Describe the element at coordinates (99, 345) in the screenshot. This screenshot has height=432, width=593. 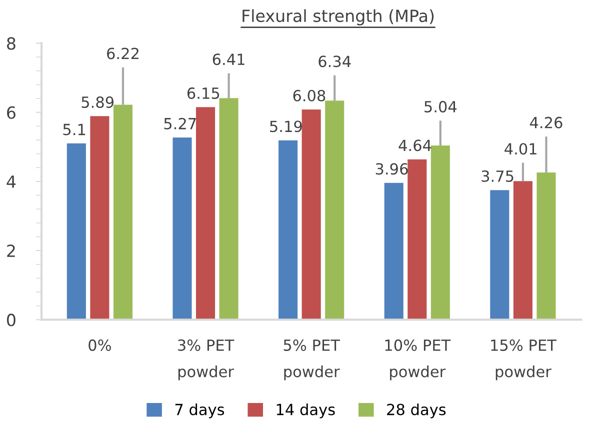
I see `x-tick-label: 0%` at that location.